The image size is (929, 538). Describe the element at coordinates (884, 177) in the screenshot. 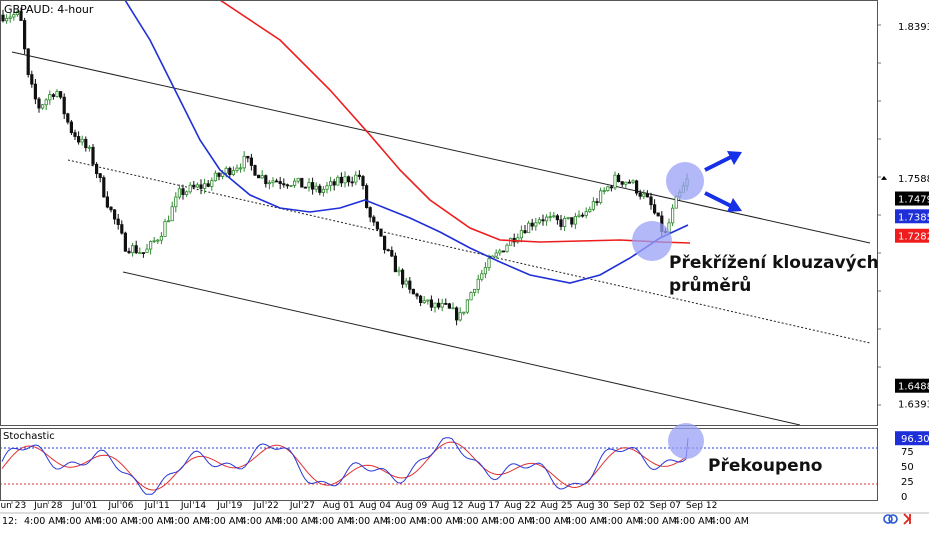

I see `current-price-marker` at that location.